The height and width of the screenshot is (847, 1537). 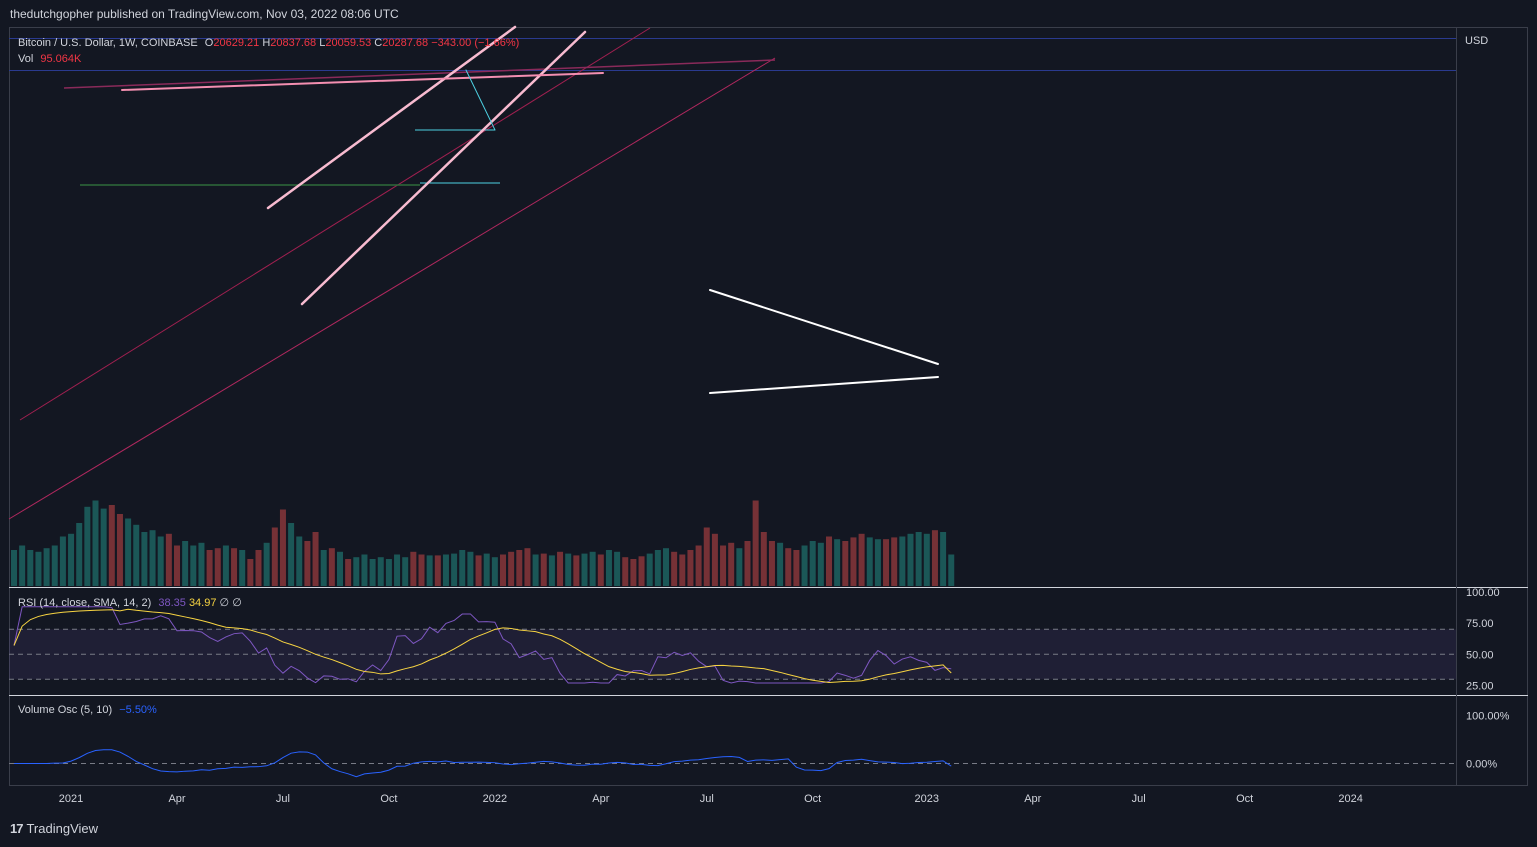 What do you see at coordinates (236, 43) in the screenshot?
I see `legend-open: 20629.21` at bounding box center [236, 43].